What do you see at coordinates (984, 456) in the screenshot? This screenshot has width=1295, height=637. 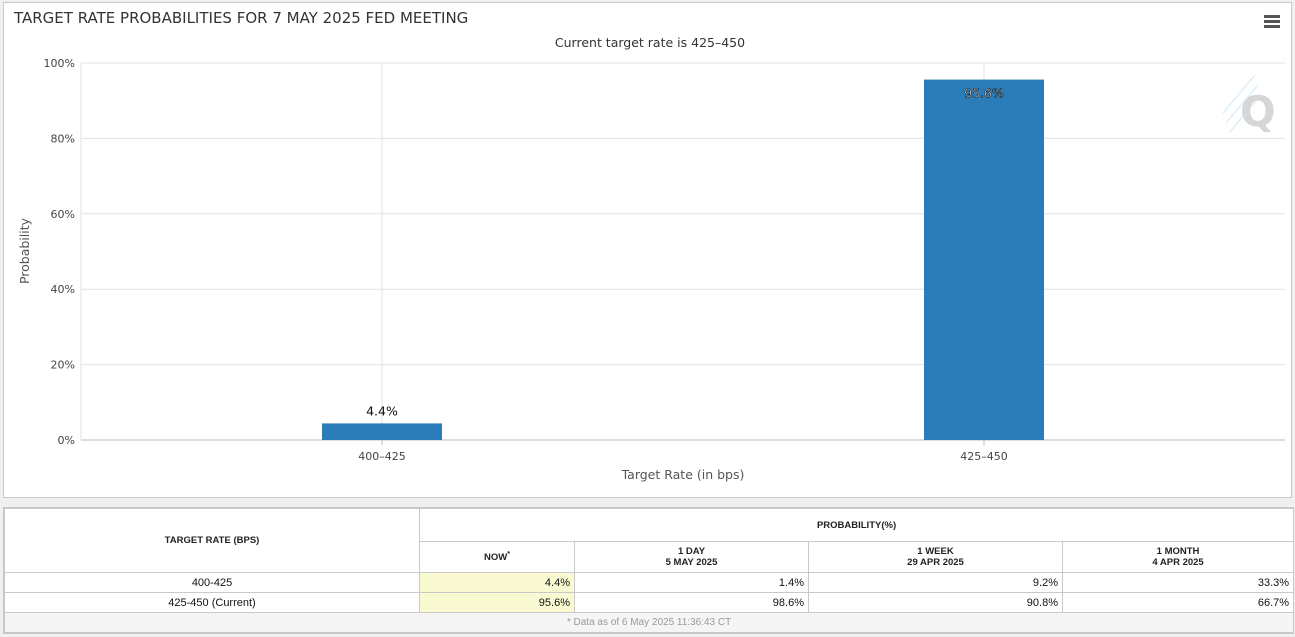 I see `x-tick-label: 425–450` at bounding box center [984, 456].